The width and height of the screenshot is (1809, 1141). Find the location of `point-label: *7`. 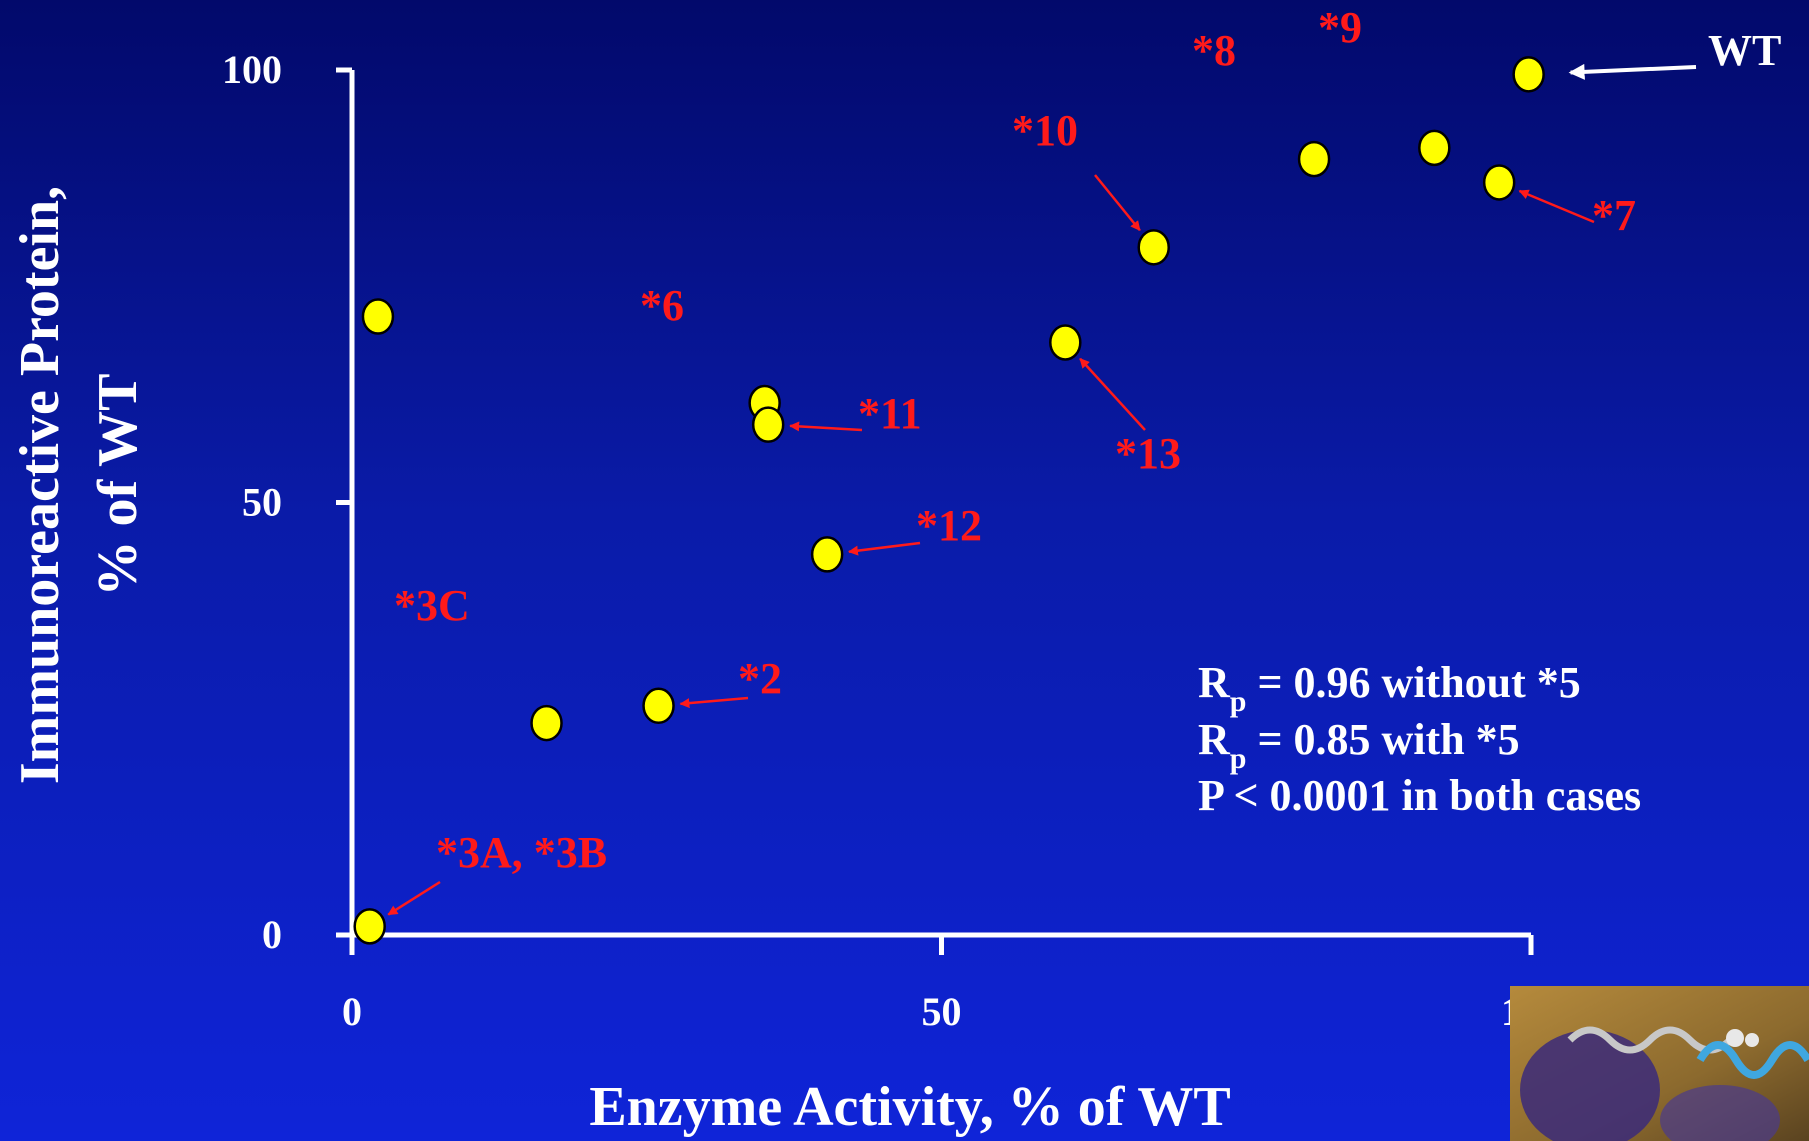

point-label: *7 is located at coordinates (1614, 215).